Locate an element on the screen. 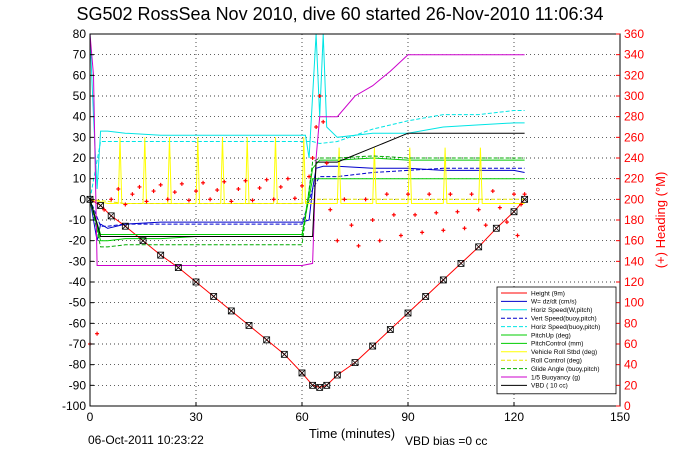 The width and height of the screenshot is (681, 454). y-tick-label: 20 is located at coordinates (80, 158).